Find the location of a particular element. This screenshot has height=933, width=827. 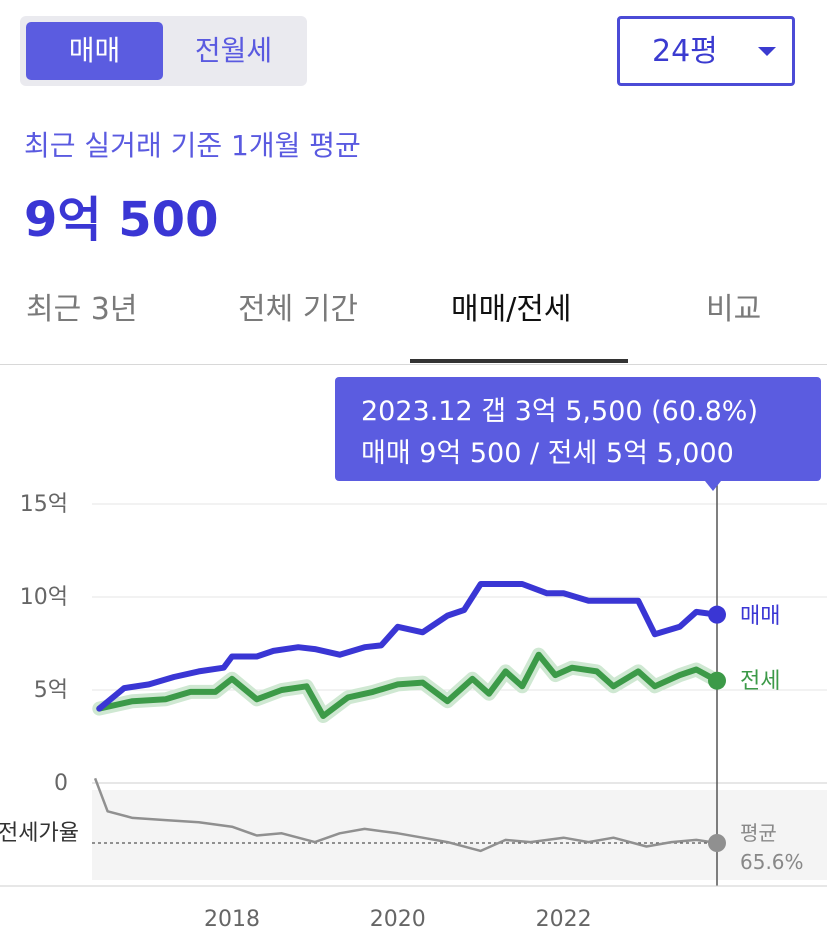

y-tick-label: 0 is located at coordinates (61, 783).